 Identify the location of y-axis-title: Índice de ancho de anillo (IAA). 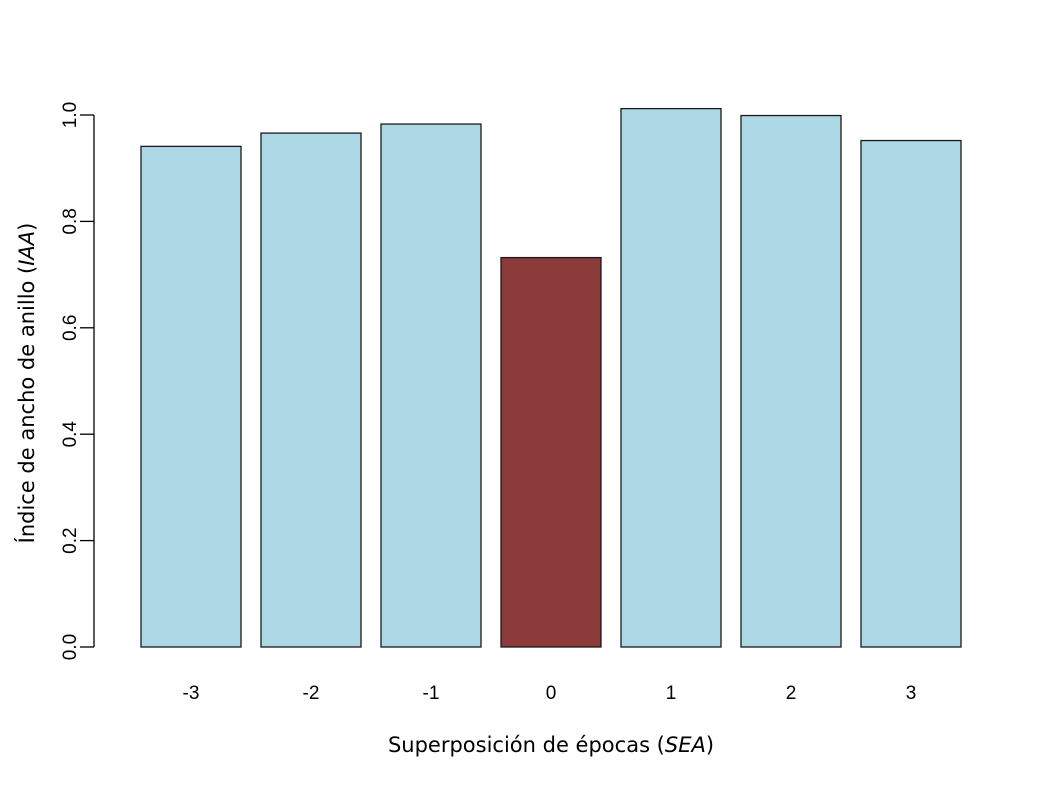
(26, 383).